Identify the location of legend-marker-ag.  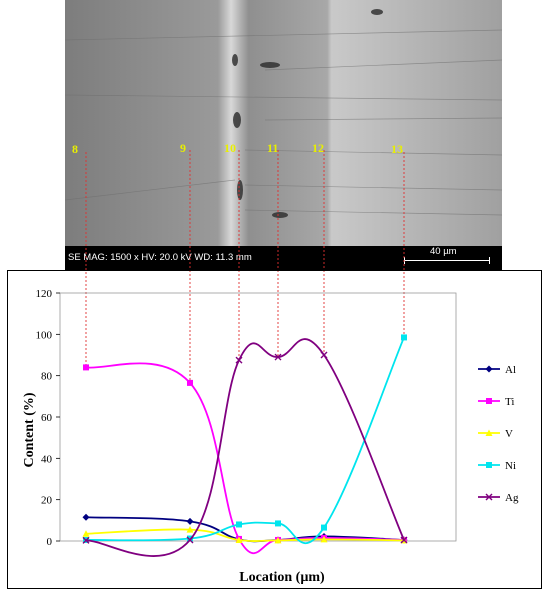
(489, 497).